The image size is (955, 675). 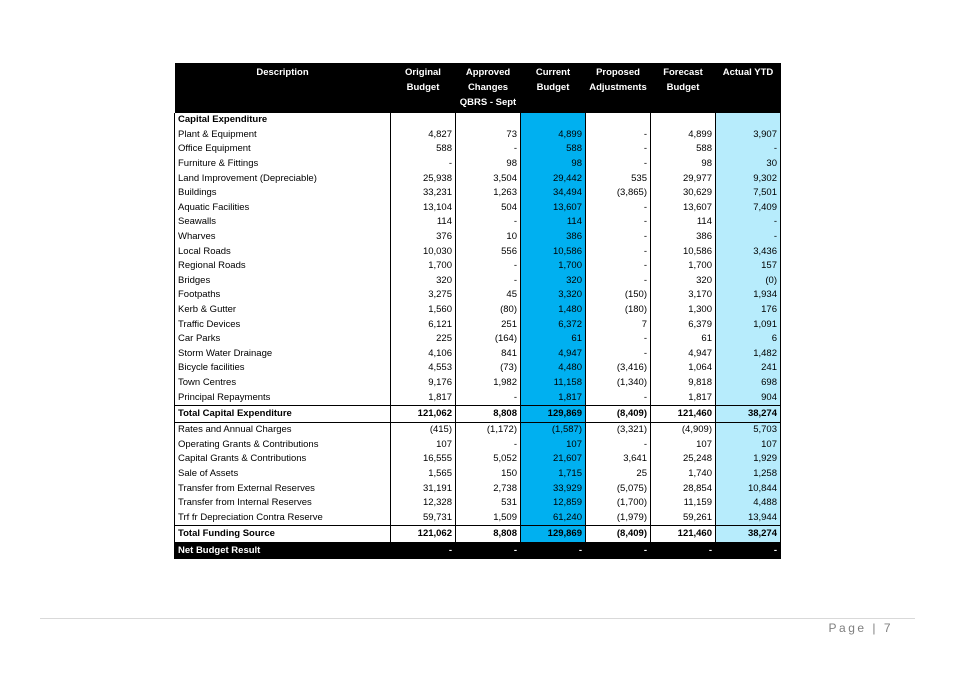 I want to click on cell-forecast-budget: (4,909), so click(x=683, y=429).